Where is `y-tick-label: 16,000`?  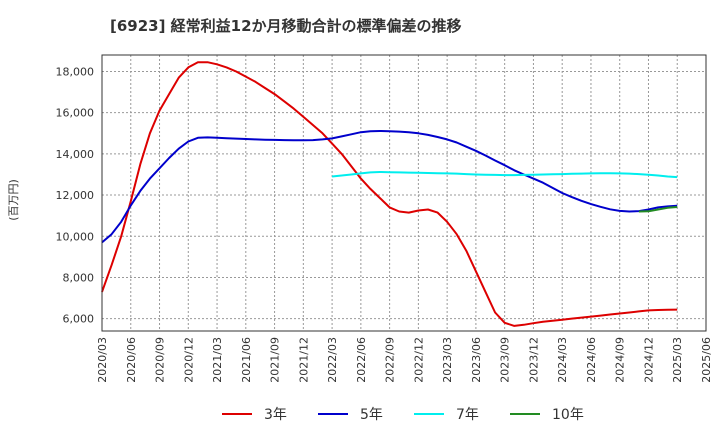
y-tick-label: 16,000 is located at coordinates (75, 113).